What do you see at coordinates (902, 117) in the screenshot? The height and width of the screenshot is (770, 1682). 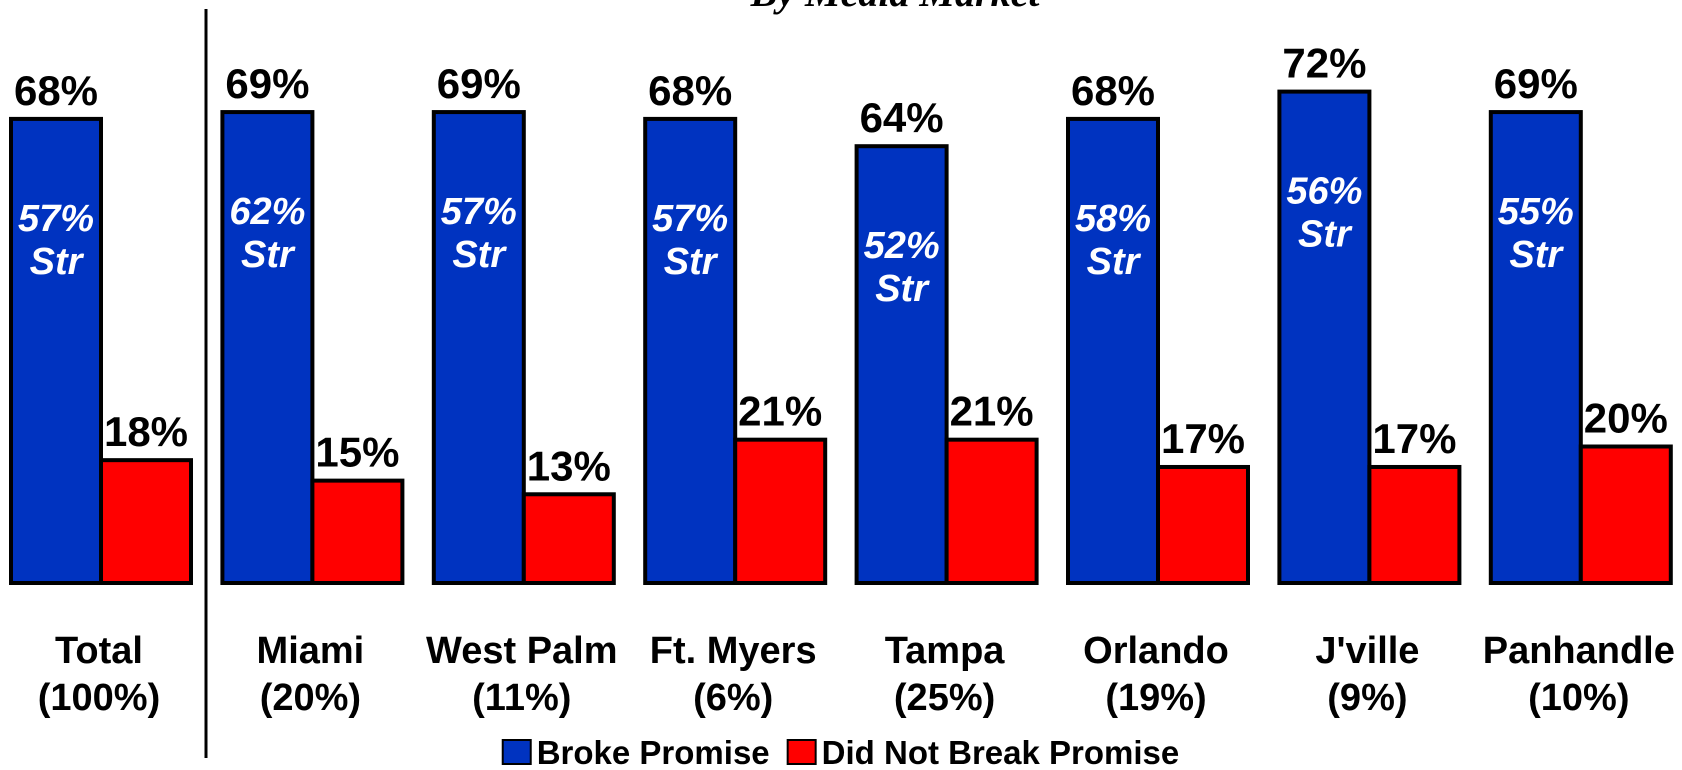 I see `data-label: 64%` at bounding box center [902, 117].